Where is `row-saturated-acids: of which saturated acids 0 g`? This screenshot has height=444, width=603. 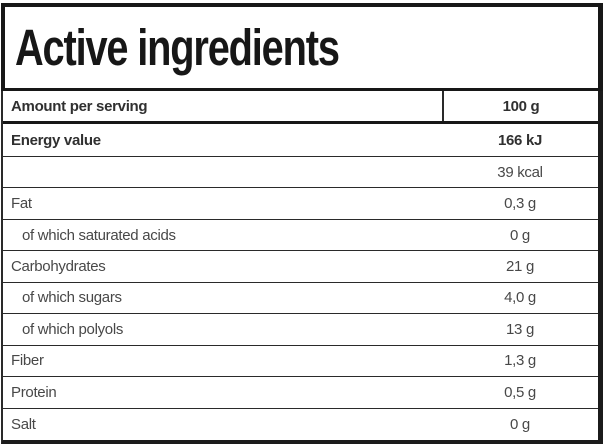 row-saturated-acids: of which saturated acids 0 g is located at coordinates (300, 236).